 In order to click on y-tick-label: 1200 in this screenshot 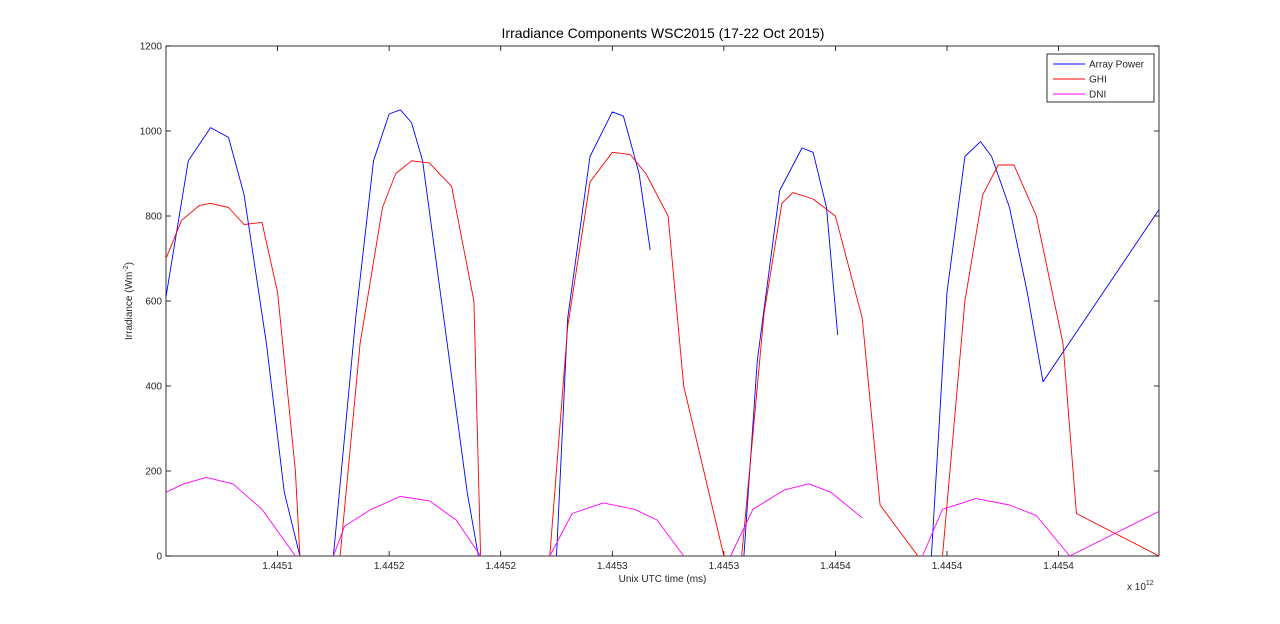, I will do `click(151, 47)`.